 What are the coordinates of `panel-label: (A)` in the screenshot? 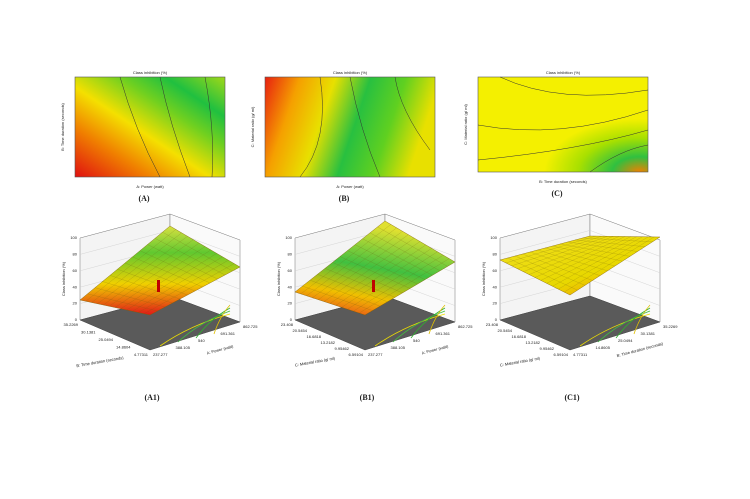 It's located at (143, 198).